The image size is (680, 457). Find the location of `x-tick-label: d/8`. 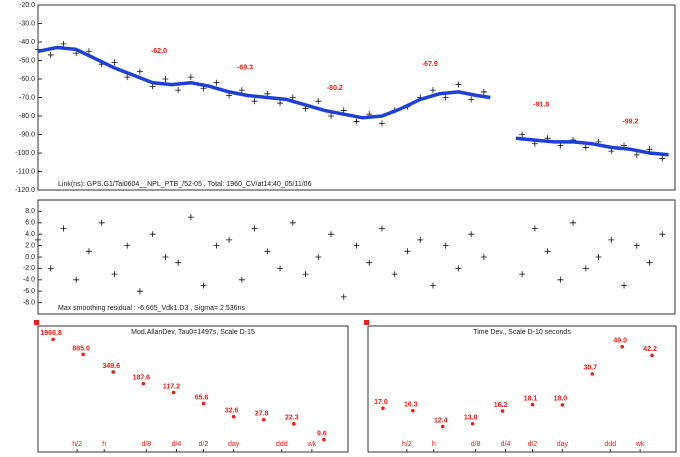

x-tick-label: d/8 is located at coordinates (476, 444).